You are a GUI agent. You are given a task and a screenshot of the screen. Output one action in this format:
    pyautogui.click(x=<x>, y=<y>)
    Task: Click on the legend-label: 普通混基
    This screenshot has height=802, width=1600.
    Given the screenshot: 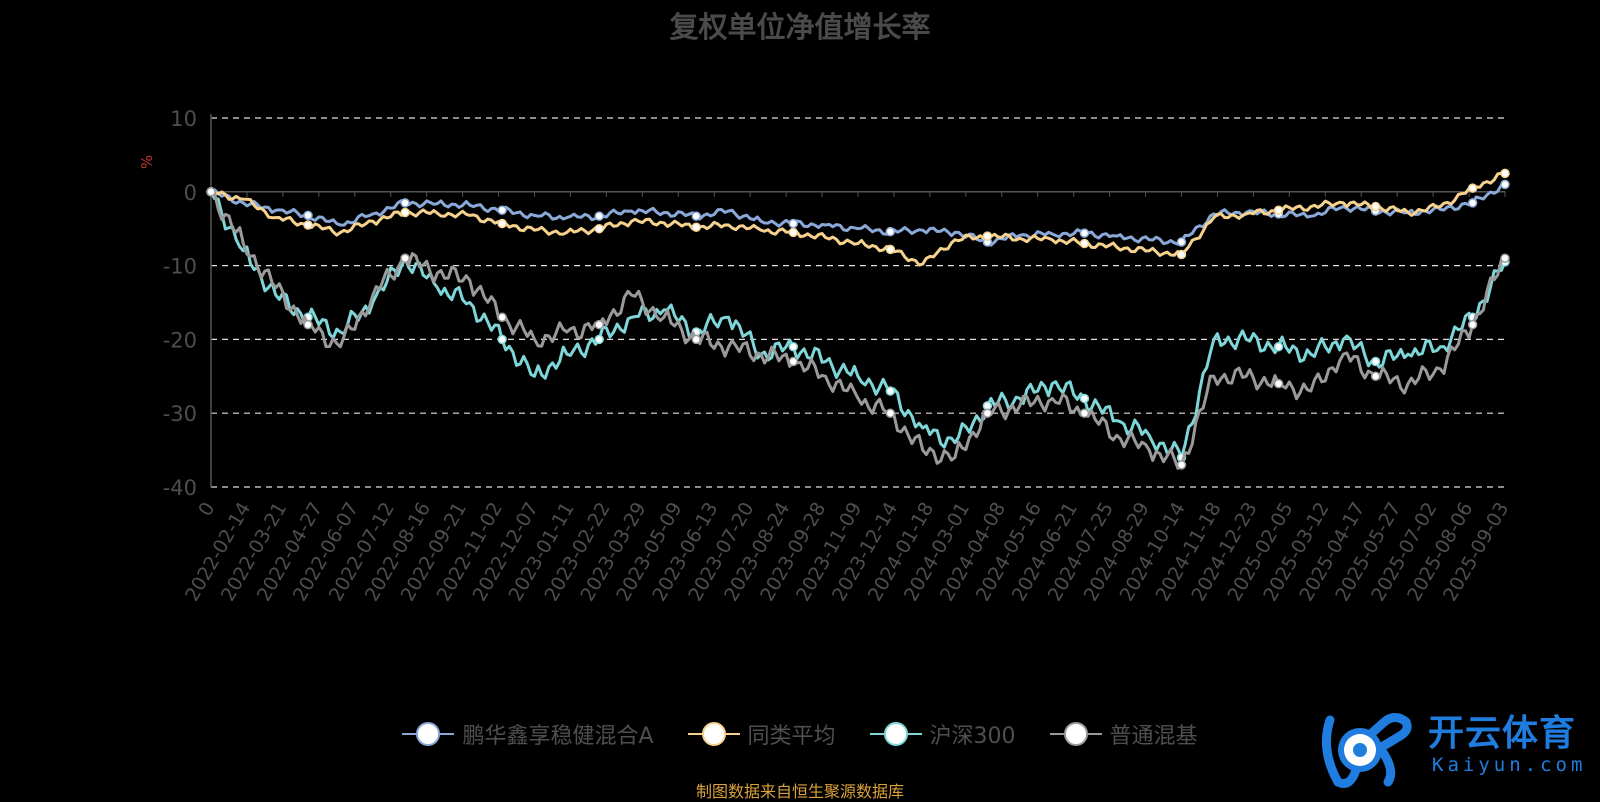 What is the action you would take?
    pyautogui.click(x=1153, y=736)
    